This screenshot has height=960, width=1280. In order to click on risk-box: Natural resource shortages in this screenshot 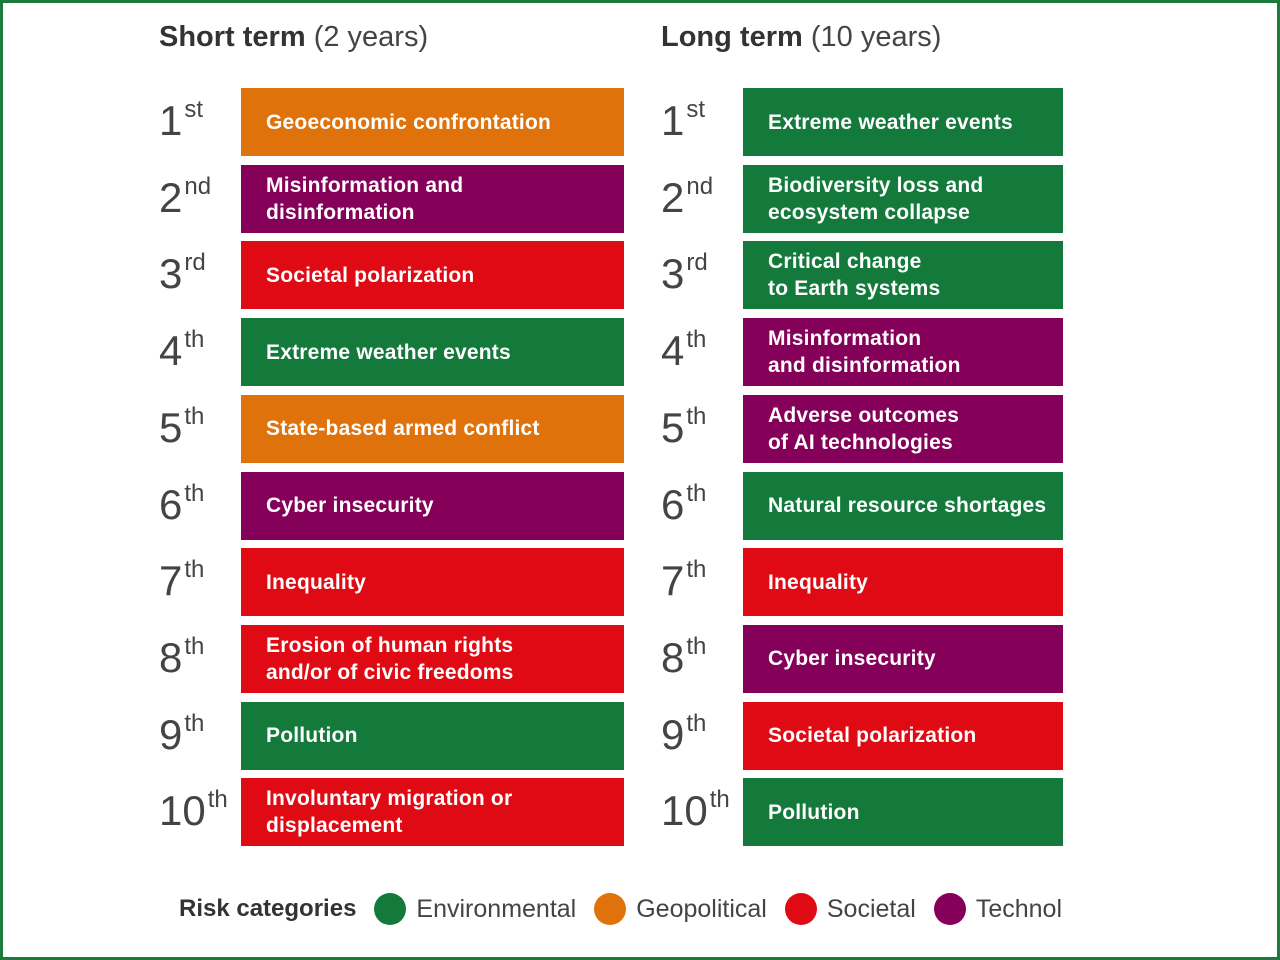, I will do `click(903, 505)`.